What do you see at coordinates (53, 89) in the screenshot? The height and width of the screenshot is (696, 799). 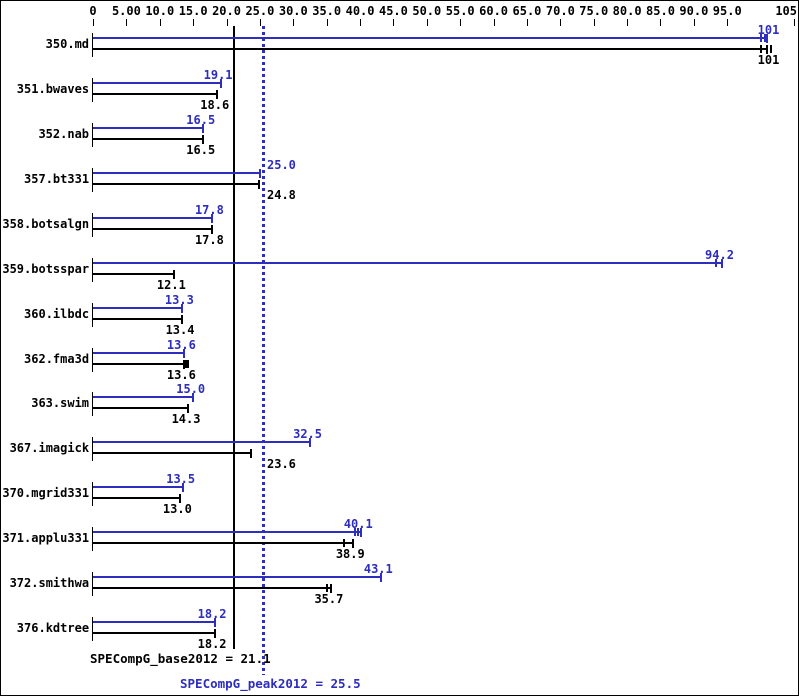 I see `benchmark-name: 351.bwaves` at bounding box center [53, 89].